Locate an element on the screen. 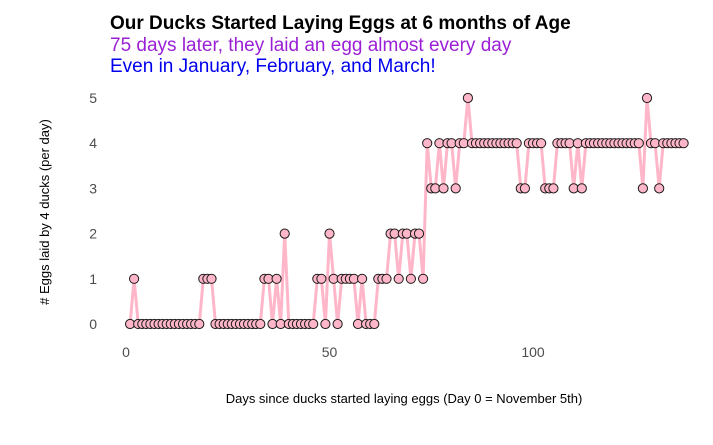  y-tick-label: 3 is located at coordinates (93, 188).